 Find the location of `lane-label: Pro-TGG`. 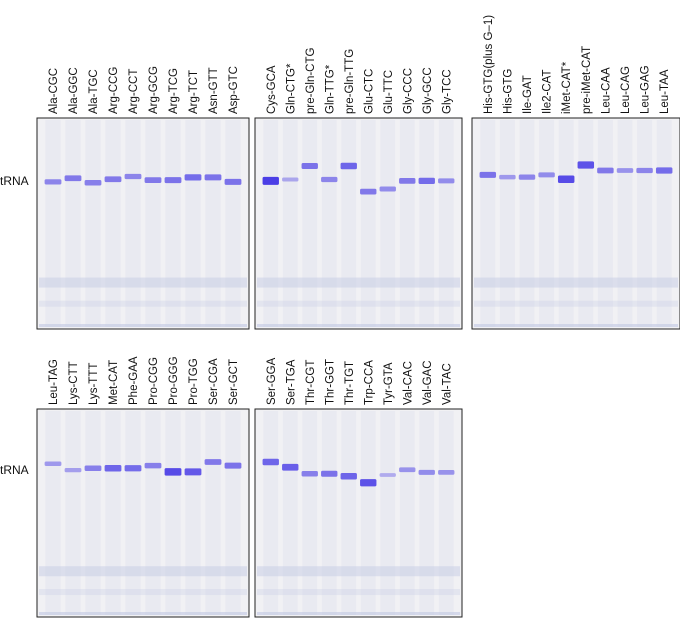

lane-label: Pro-TGG is located at coordinates (194, 381).